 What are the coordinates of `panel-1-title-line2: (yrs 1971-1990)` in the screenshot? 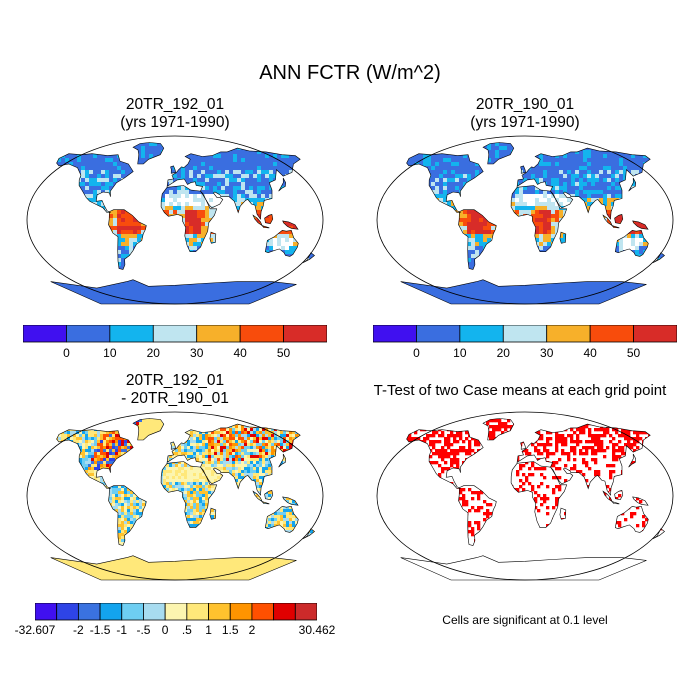 It's located at (175, 122).